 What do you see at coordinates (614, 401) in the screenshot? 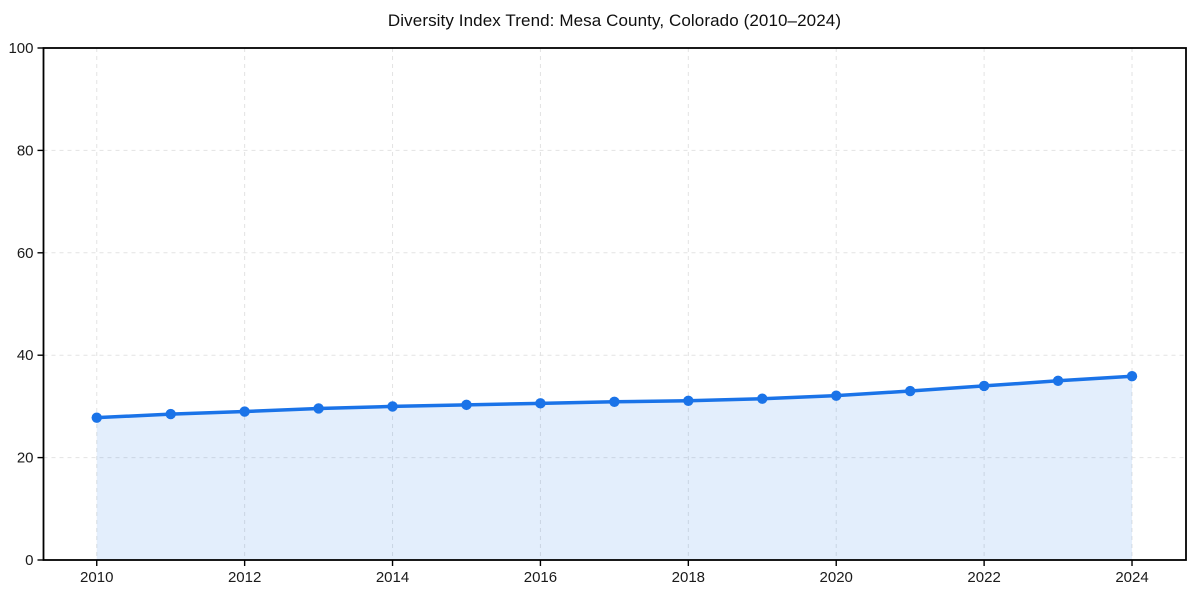
I see `data-point-2017` at bounding box center [614, 401].